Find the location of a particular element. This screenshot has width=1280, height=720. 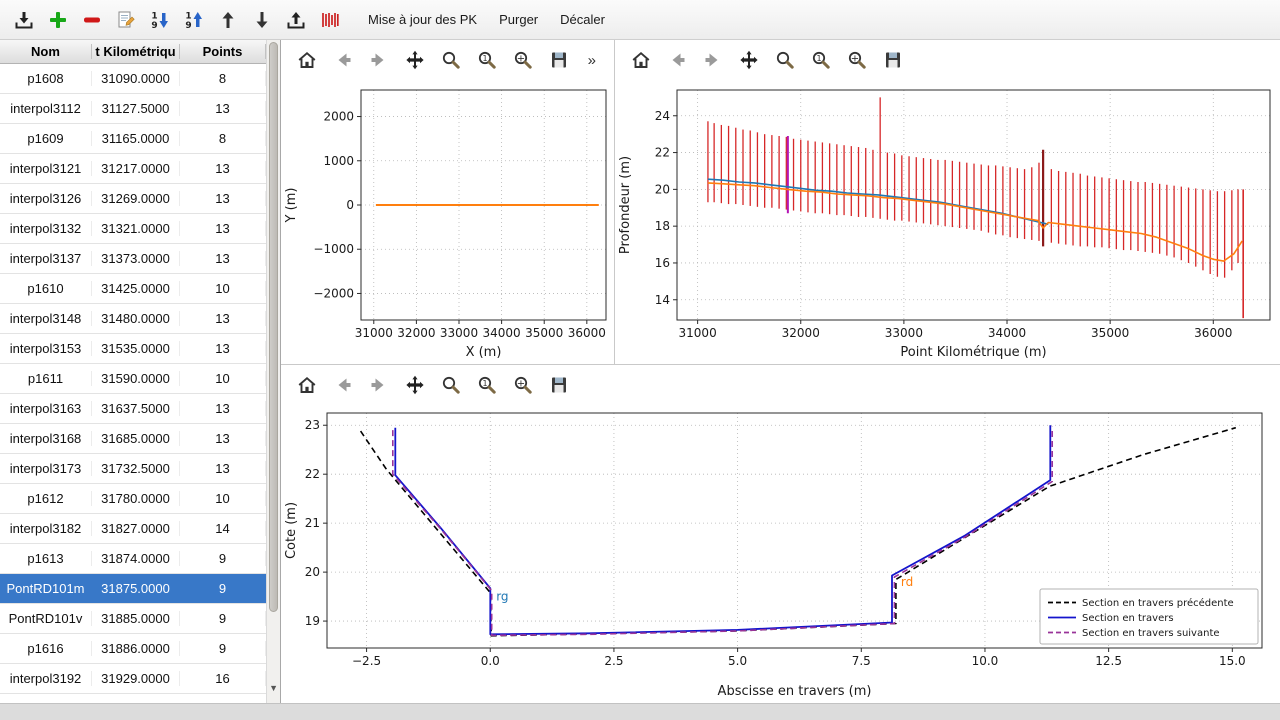

menu-item-2: Purger is located at coordinates (519, 19).